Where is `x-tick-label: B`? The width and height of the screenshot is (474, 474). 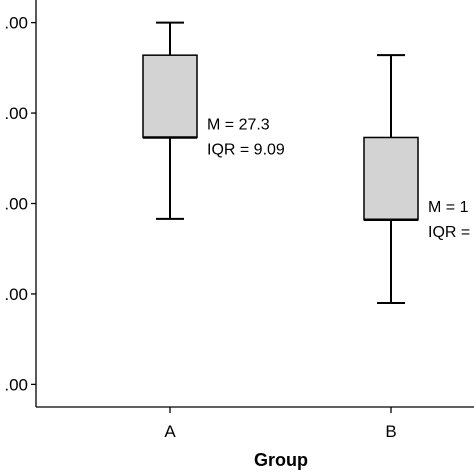 x-tick-label: B is located at coordinates (390, 431).